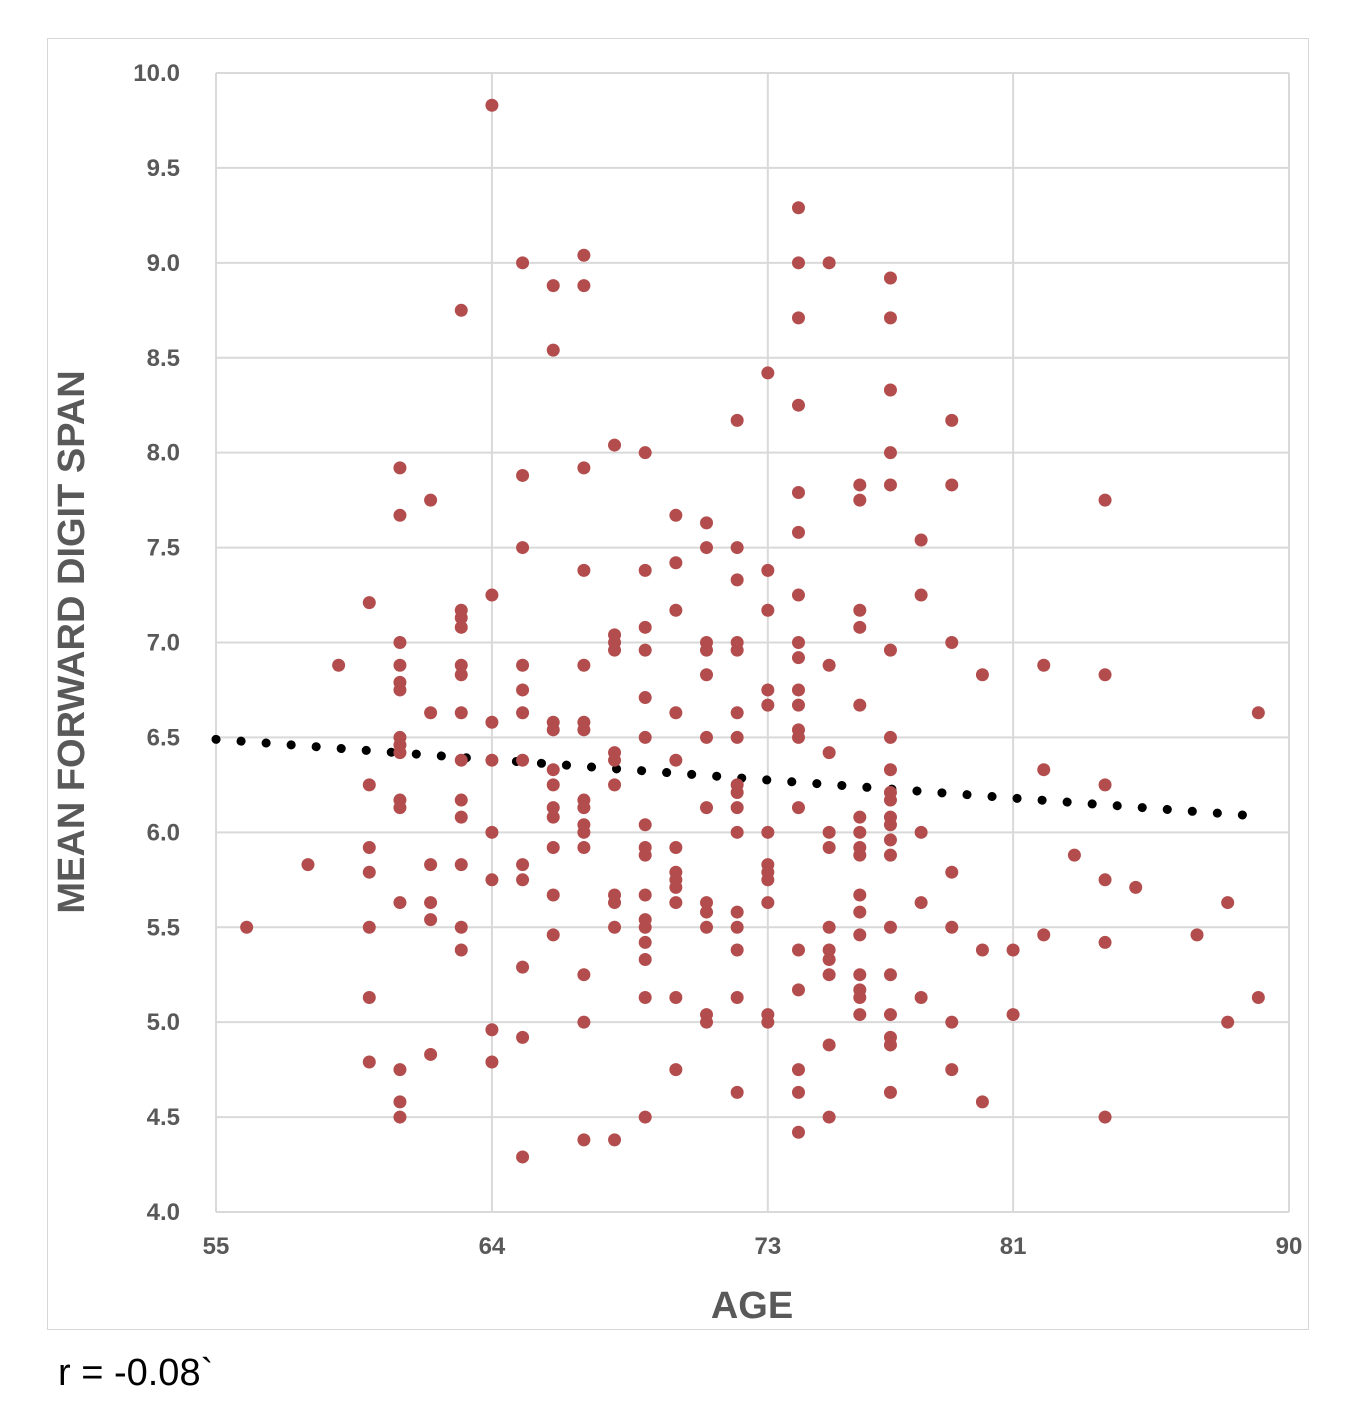 This screenshot has height=1422, width=1360. What do you see at coordinates (163, 1117) in the screenshot?
I see `y-tick-label: 4.5` at bounding box center [163, 1117].